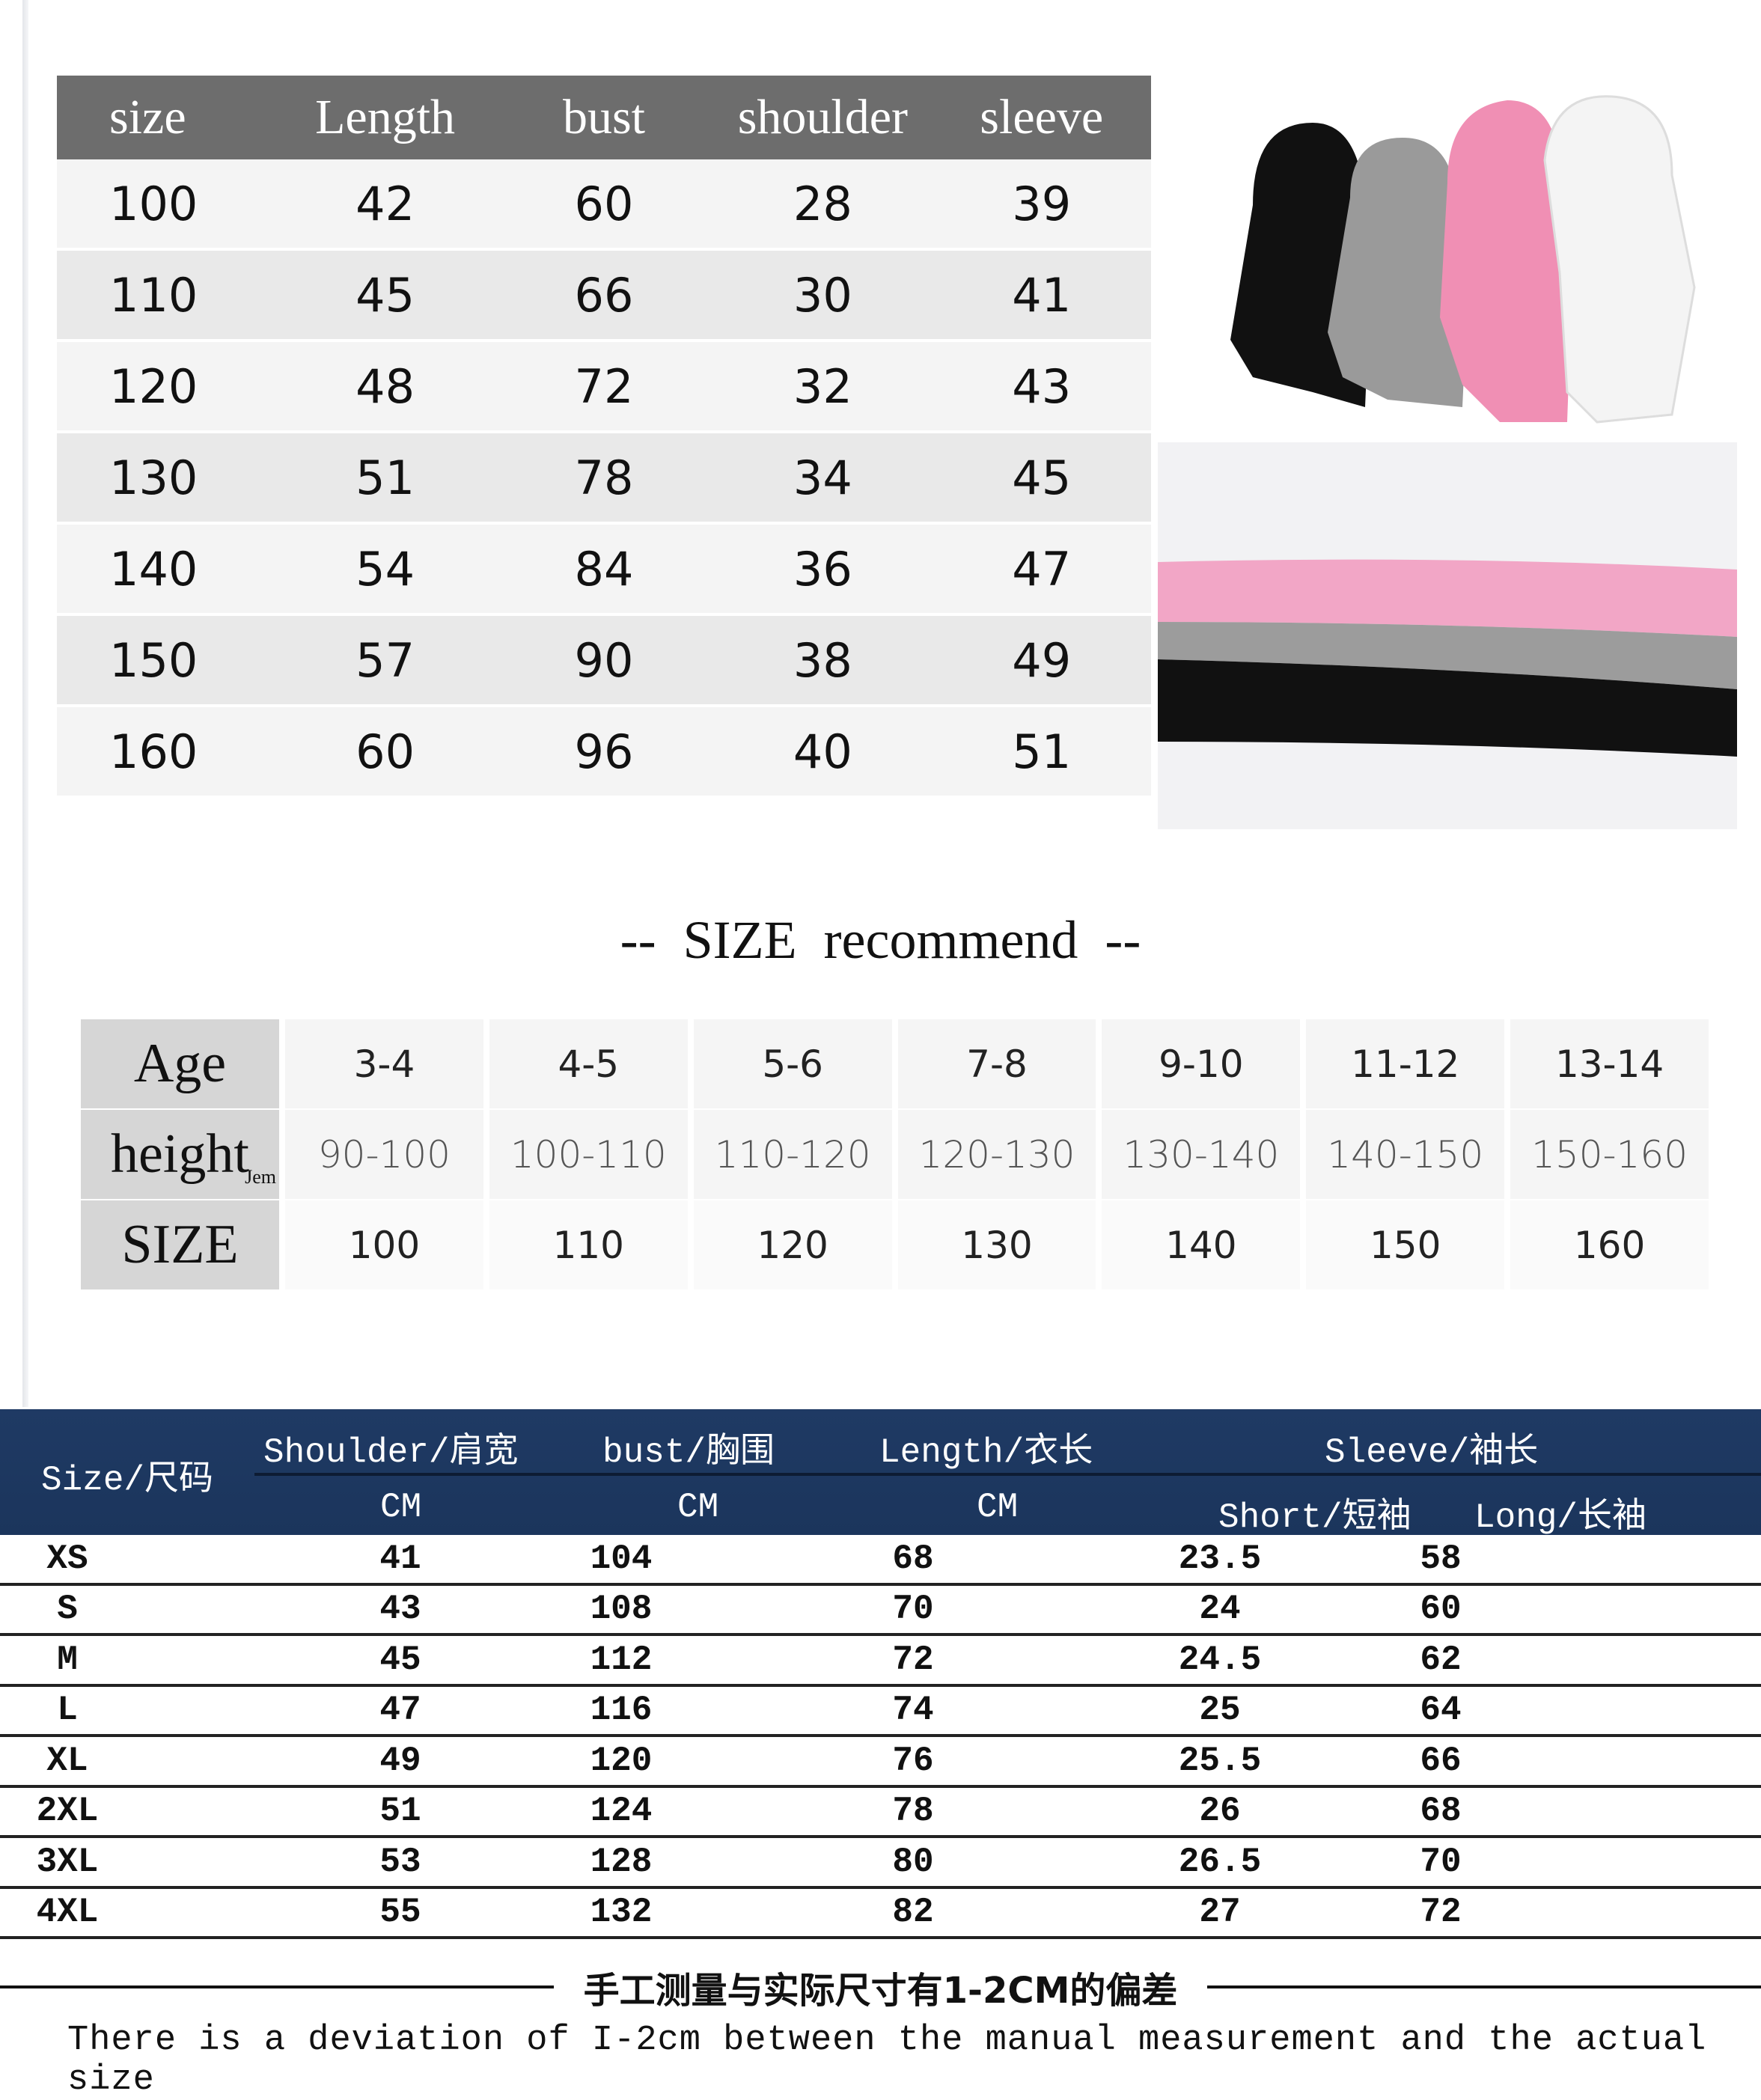 This screenshot has width=1761, height=2100. Describe the element at coordinates (913, 1760) in the screenshot. I see `table-cell: 76` at that location.